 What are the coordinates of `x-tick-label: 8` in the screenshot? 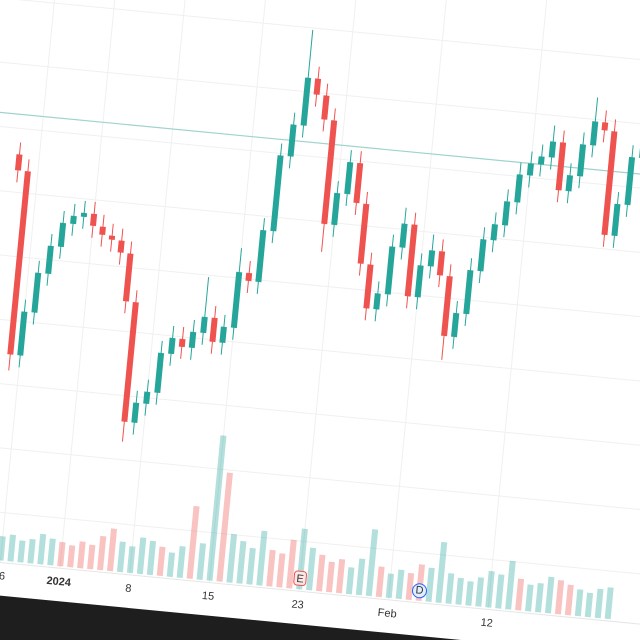 It's located at (128, 589).